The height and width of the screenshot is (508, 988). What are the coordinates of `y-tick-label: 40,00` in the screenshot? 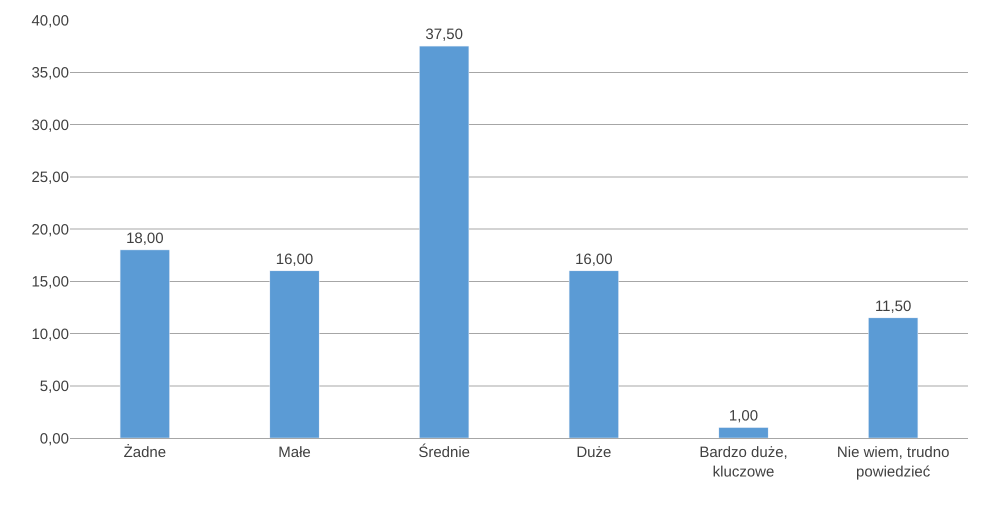 It's located at (50, 21).